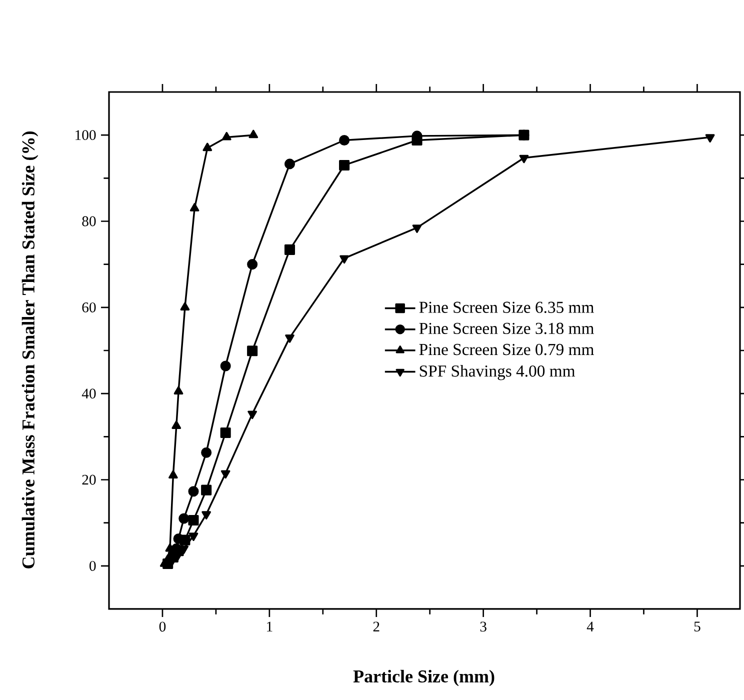  What do you see at coordinates (162, 627) in the screenshot?
I see `x-tick-label: 0` at bounding box center [162, 627].